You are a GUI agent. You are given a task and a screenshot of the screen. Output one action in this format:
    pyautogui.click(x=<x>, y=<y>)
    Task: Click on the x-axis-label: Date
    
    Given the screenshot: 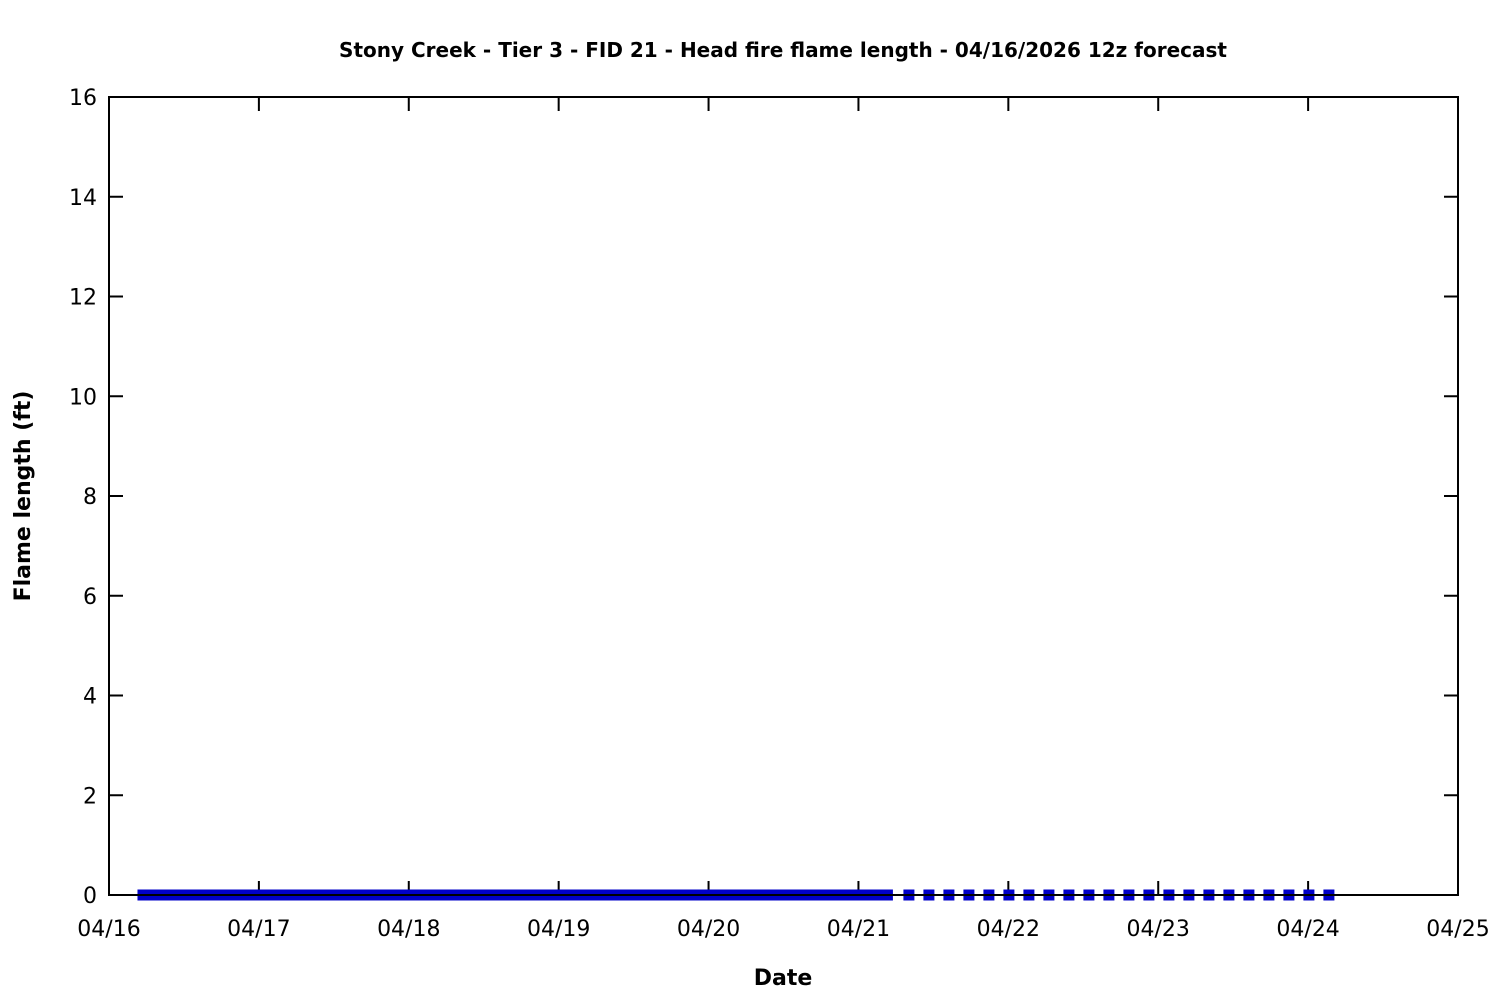 What is the action you would take?
    pyautogui.click(x=783, y=978)
    